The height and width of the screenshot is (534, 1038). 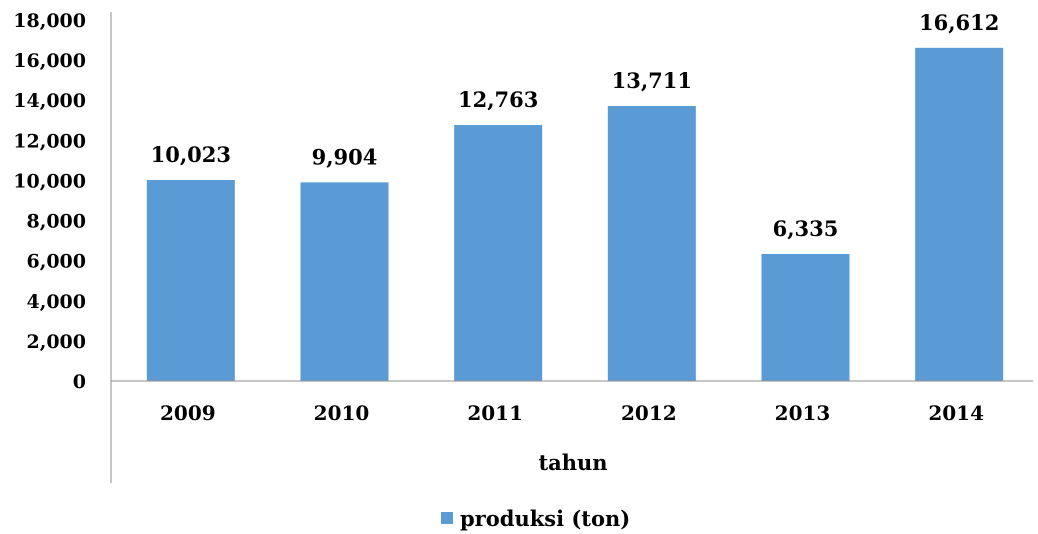 I want to click on data-label: 13,711, so click(x=652, y=80).